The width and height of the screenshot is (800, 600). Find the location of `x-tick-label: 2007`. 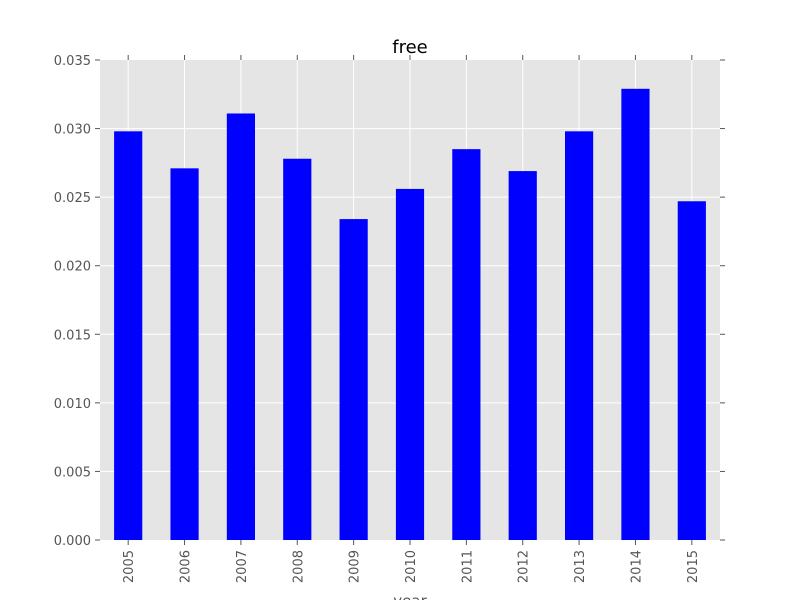

x-tick-label: 2007 is located at coordinates (242, 566).